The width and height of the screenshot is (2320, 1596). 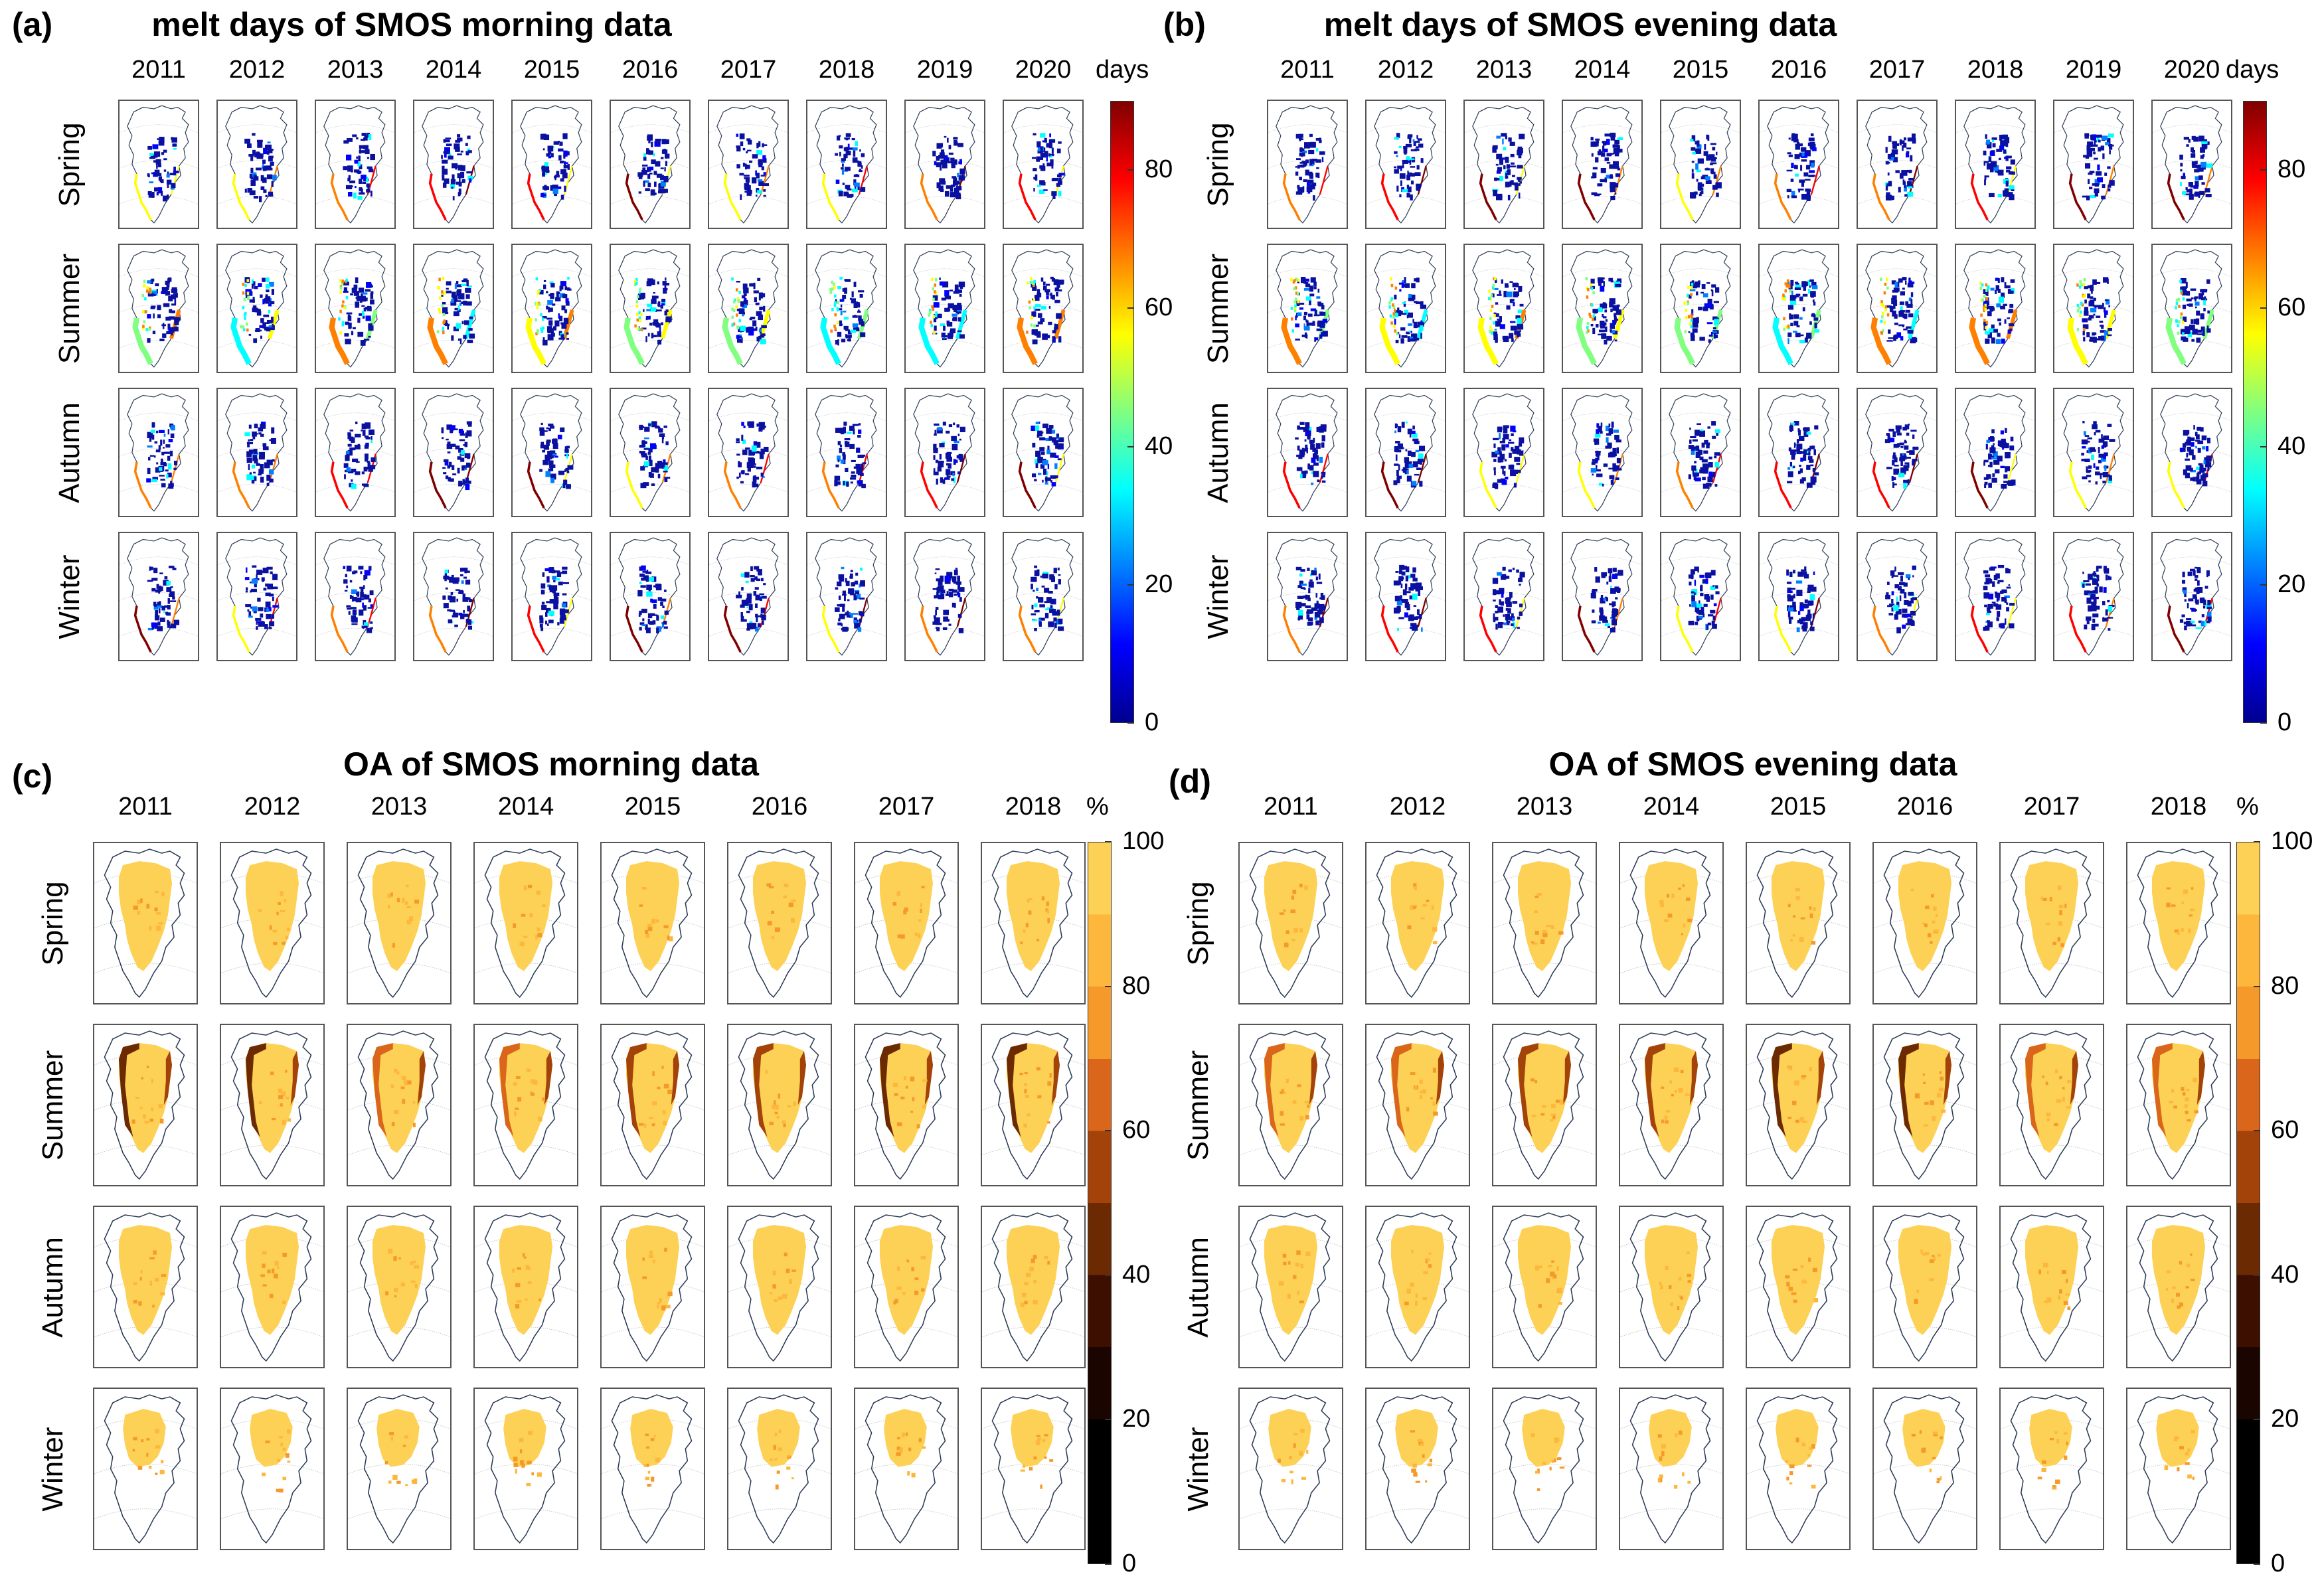 What do you see at coordinates (257, 70) in the screenshot?
I see `year-label: 2012` at bounding box center [257, 70].